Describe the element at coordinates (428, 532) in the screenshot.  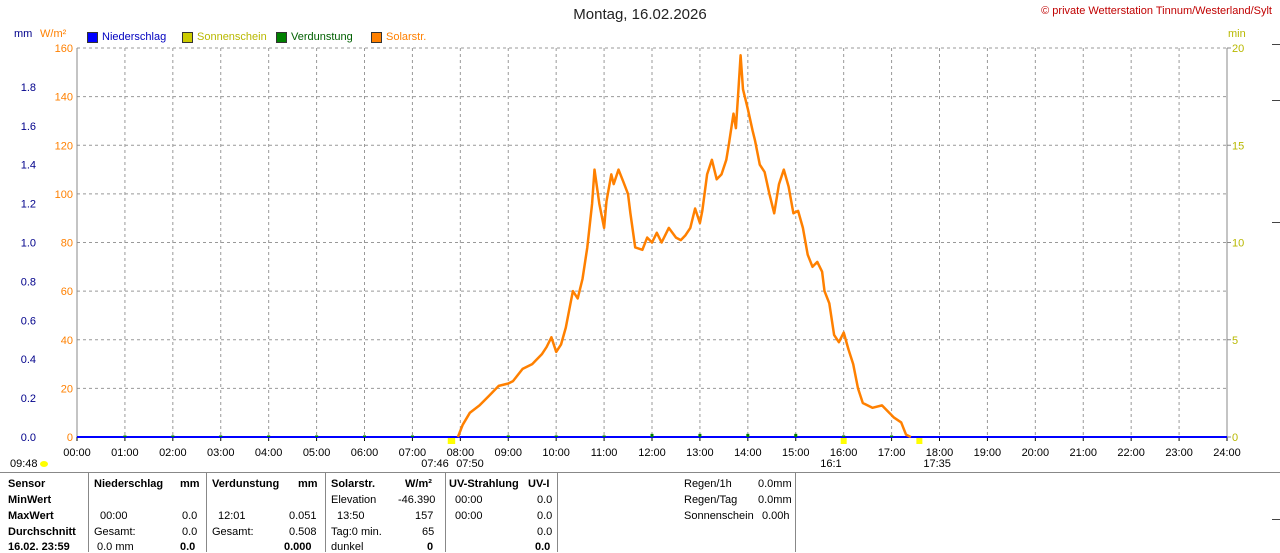
I see `solar-tag-val: 65` at that location.